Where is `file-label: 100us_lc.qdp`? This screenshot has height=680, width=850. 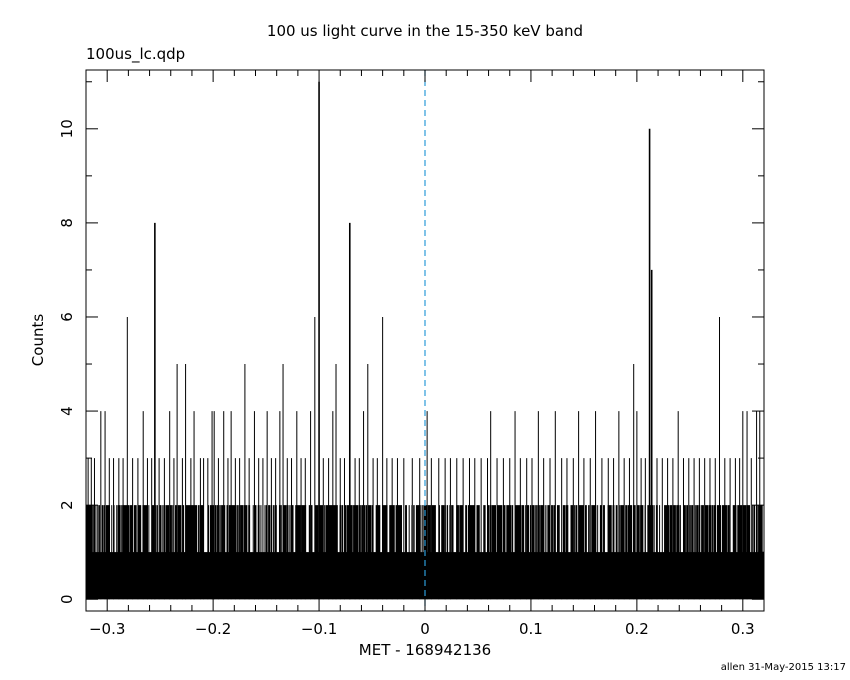
file-label: 100us_lc.qdp is located at coordinates (136, 54).